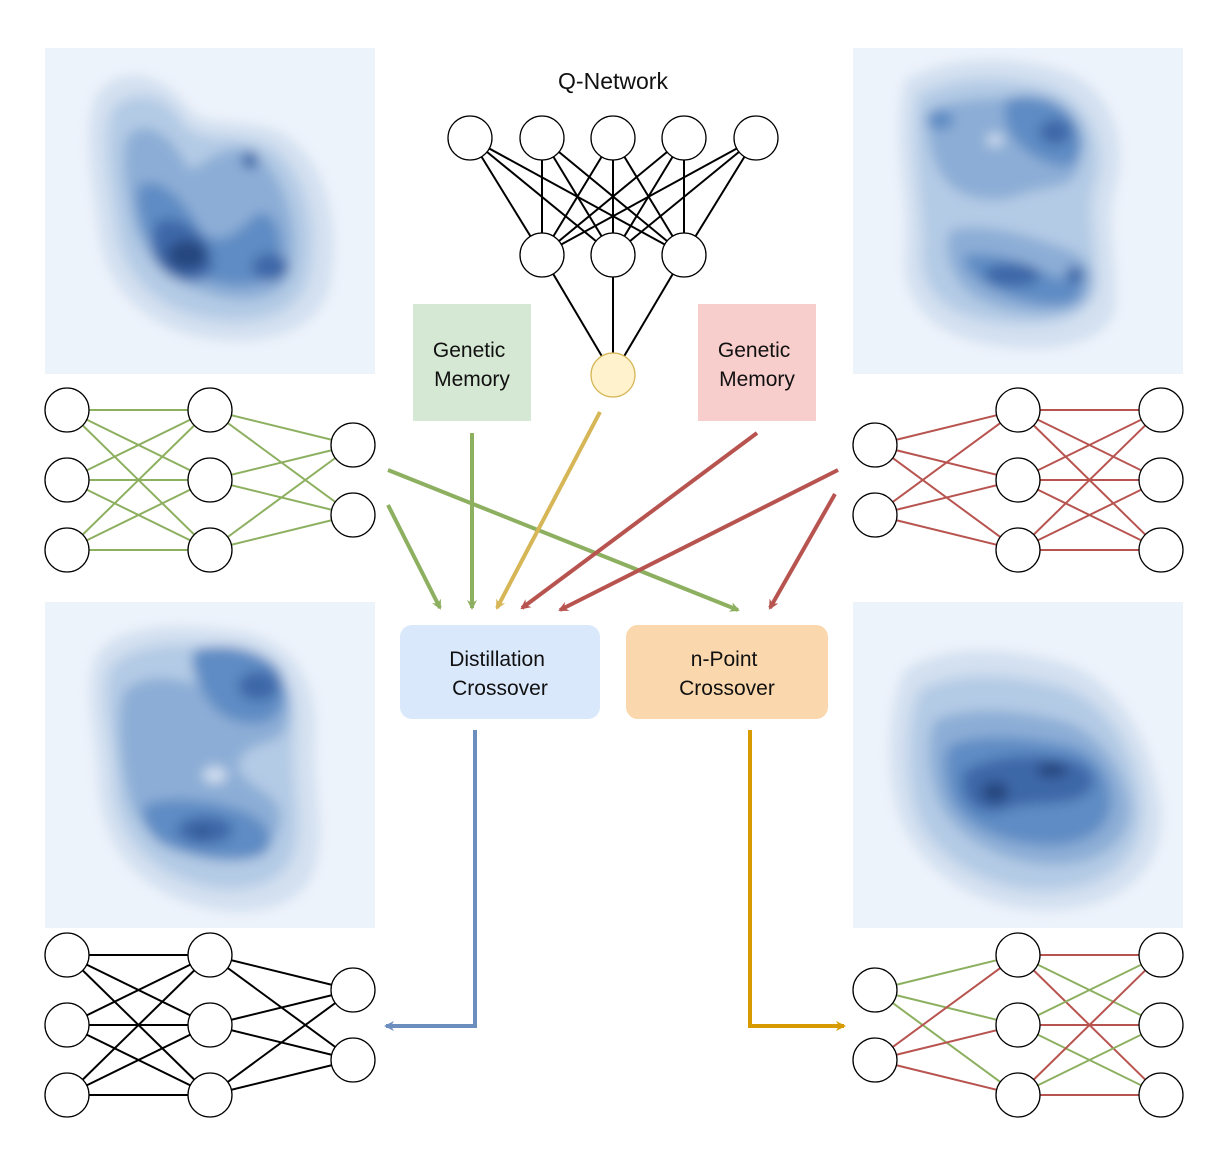  I want to click on distillation-crossover-label: Distillation Crossover, so click(500, 674).